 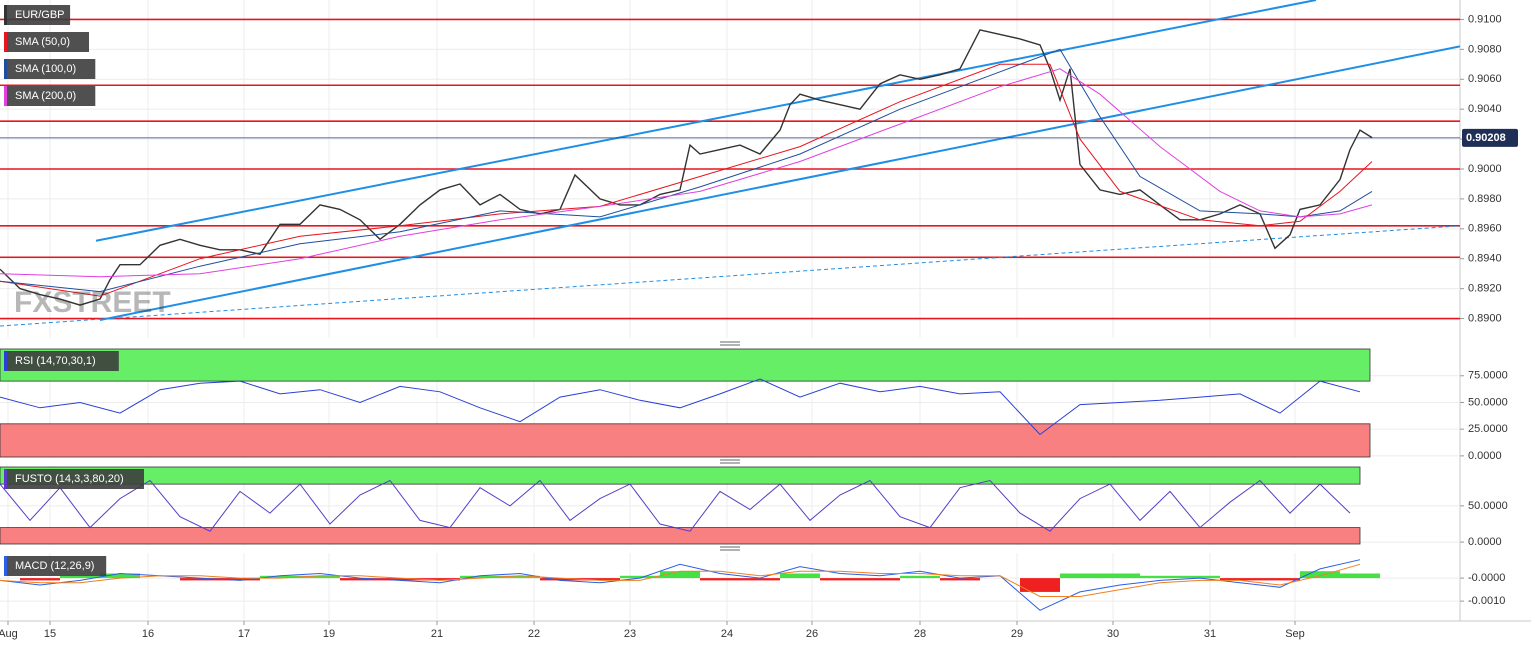 What do you see at coordinates (1485, 318) in the screenshot?
I see `y-tick-label: 0.8900` at bounding box center [1485, 318].